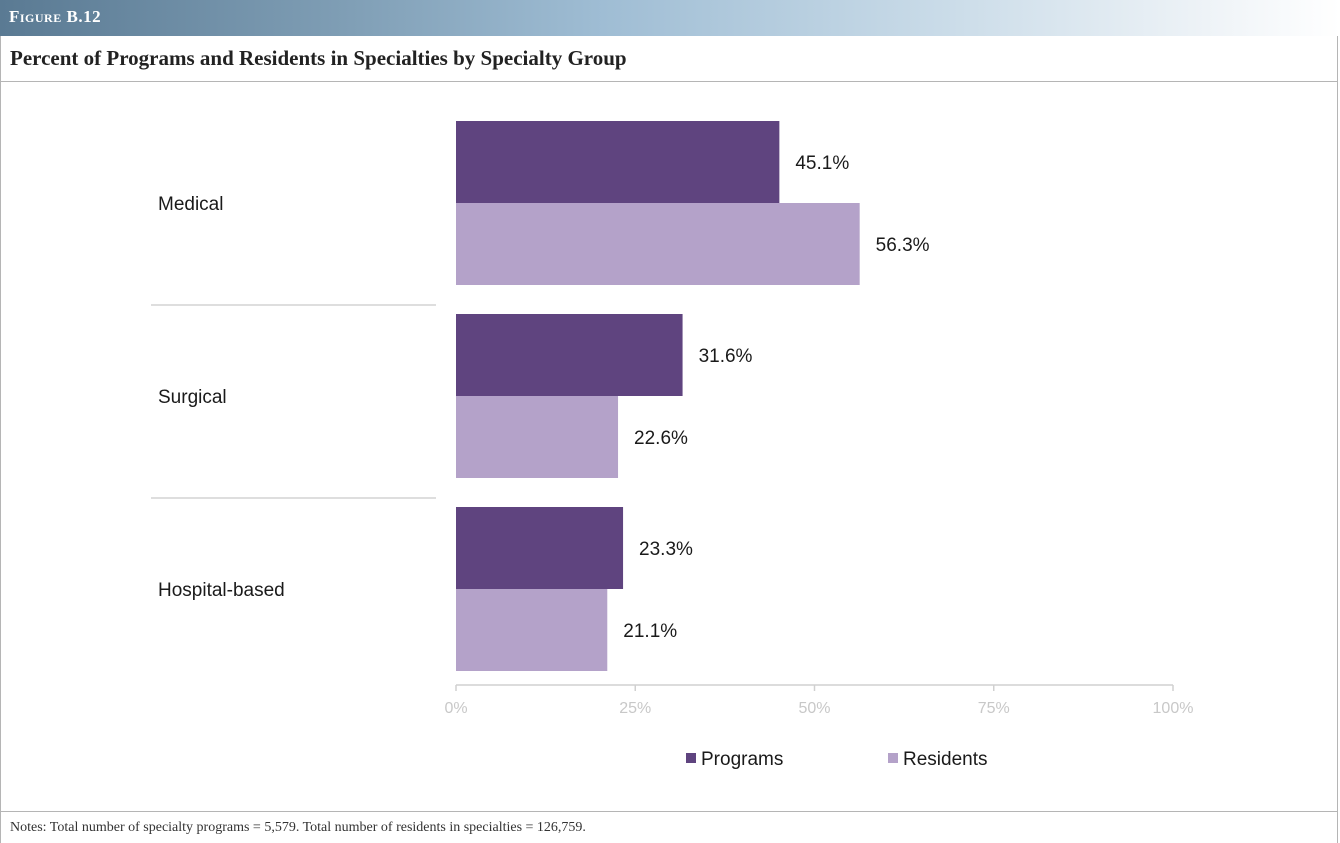 Image resolution: width=1340 pixels, height=843 pixels. What do you see at coordinates (822, 163) in the screenshot?
I see `data-label: 45.1%` at bounding box center [822, 163].